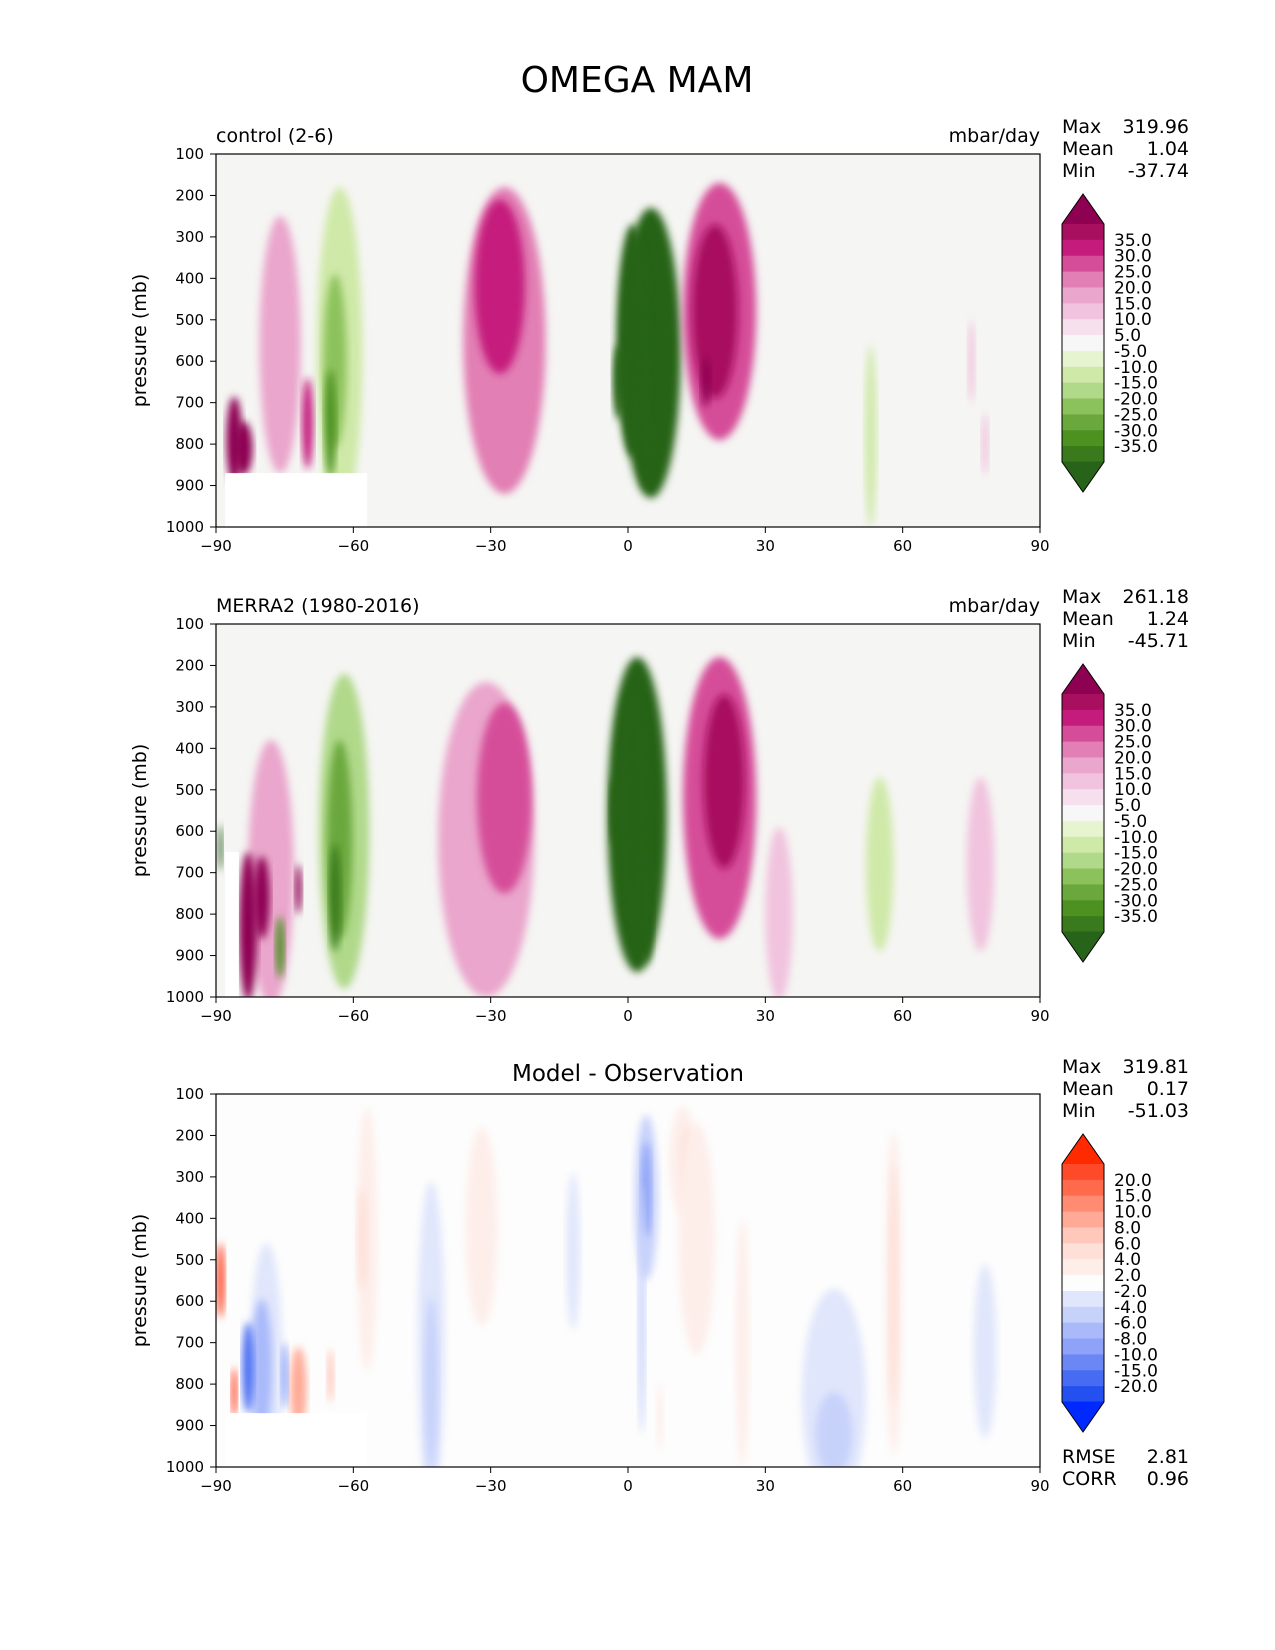 This screenshot has width=1275, height=1650. I want to click on stat-value: 0.17, so click(1168, 1089).